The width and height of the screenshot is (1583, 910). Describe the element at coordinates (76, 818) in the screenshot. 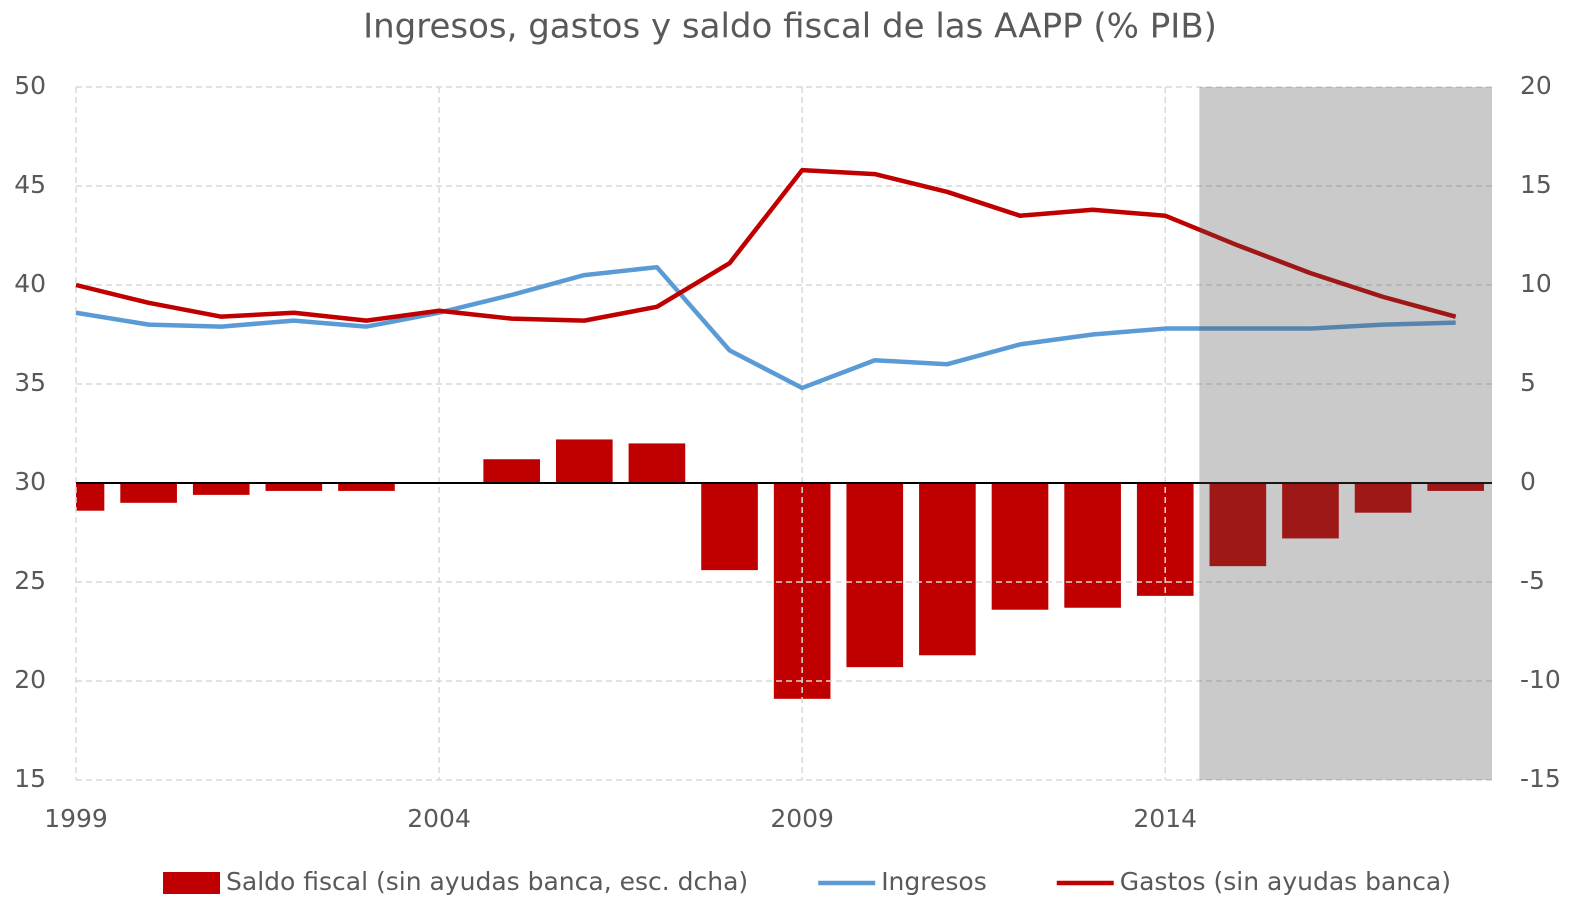

I see `x-tick-label: 1999` at that location.